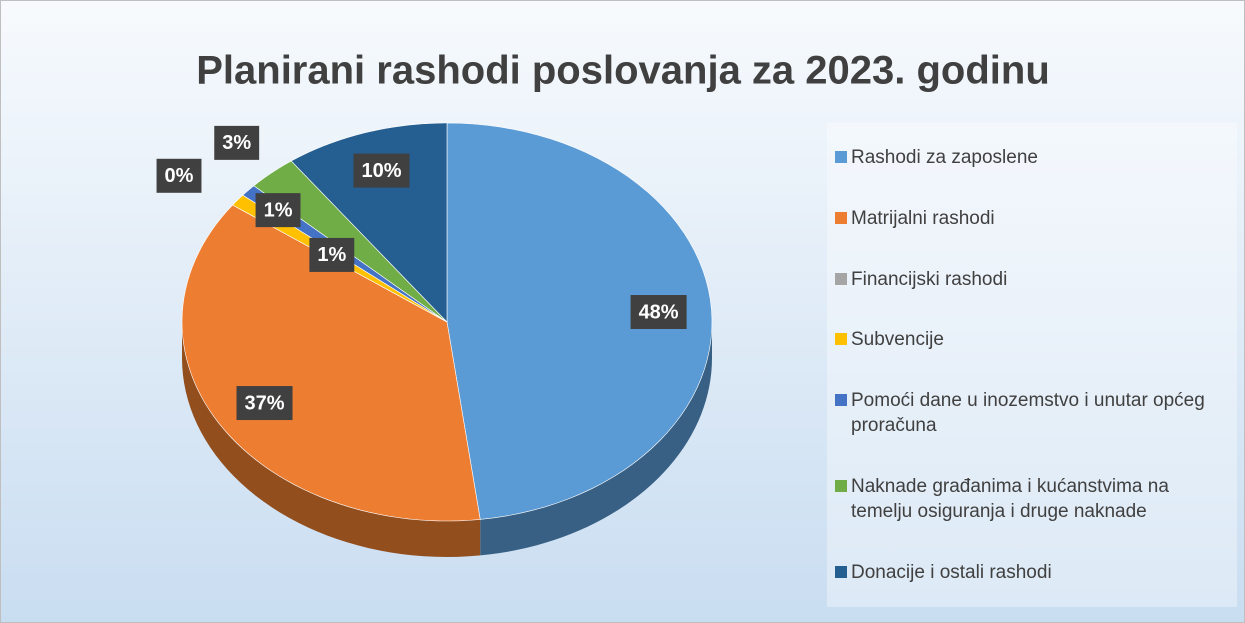 The height and width of the screenshot is (623, 1245). I want to click on legend-item: Rashodi za zaposlene, so click(1032, 157).